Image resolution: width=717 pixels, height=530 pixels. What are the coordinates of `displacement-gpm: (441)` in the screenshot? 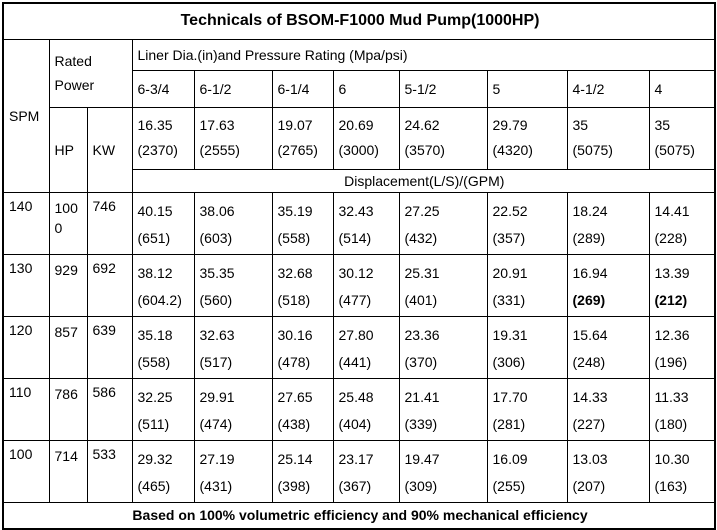 It's located at (355, 361).